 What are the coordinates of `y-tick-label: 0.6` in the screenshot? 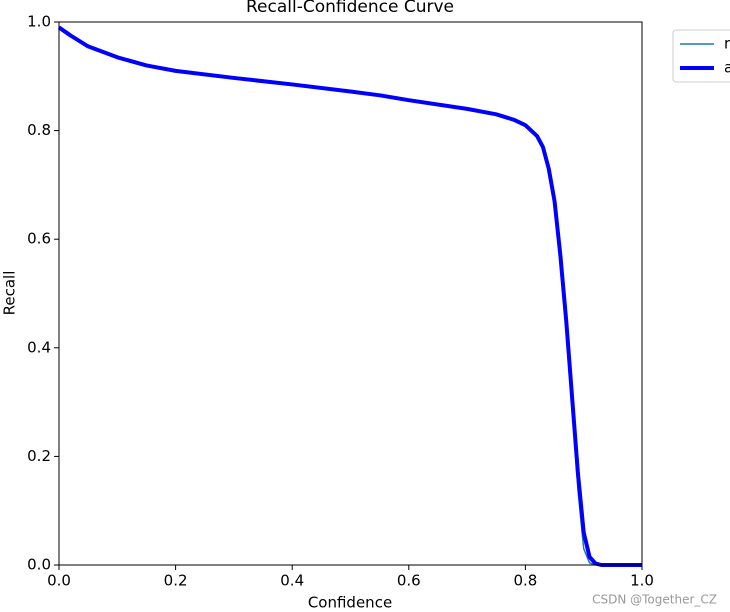 It's located at (39, 239).